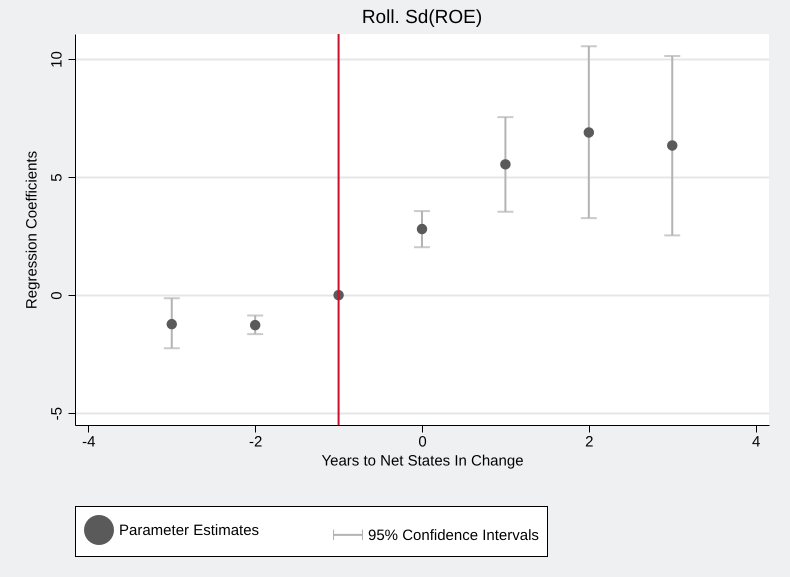 The width and height of the screenshot is (790, 577). What do you see at coordinates (57, 295) in the screenshot?
I see `y-tick-label: 0` at bounding box center [57, 295].